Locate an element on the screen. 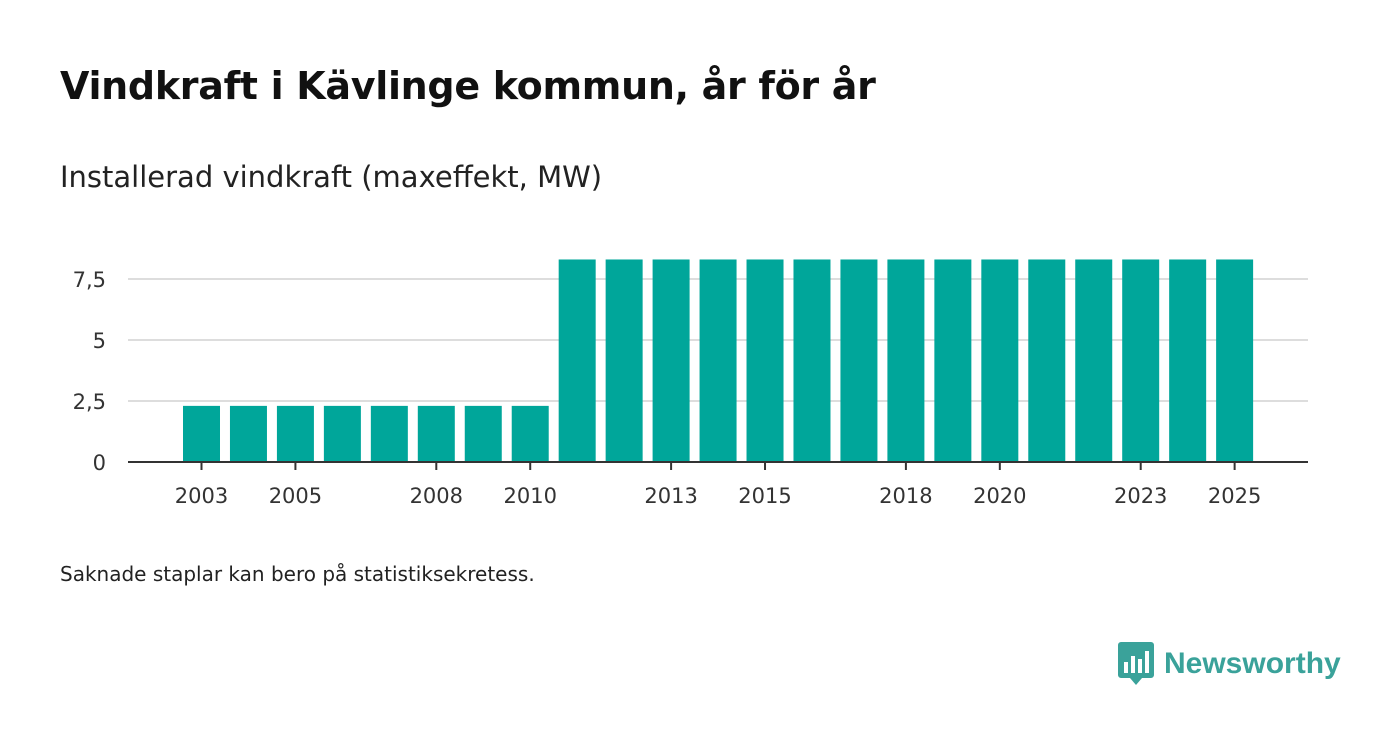 This screenshot has width=1400, height=745. y-tick-label: 7,5 is located at coordinates (89, 280).